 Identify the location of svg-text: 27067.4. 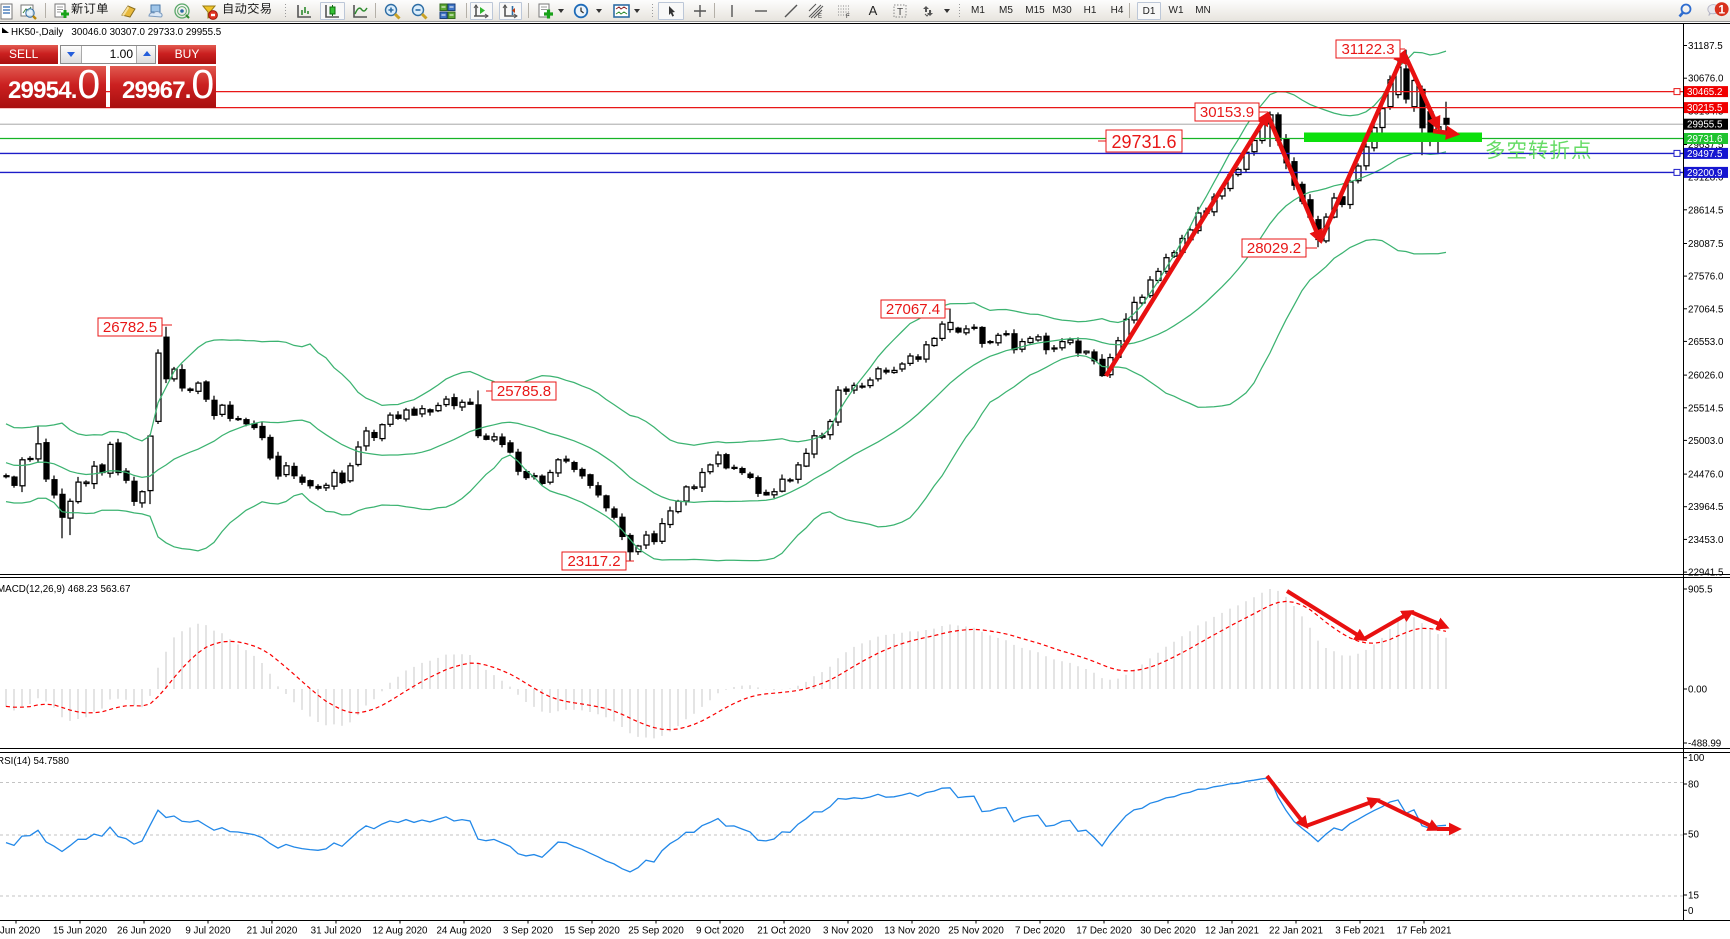
(913, 309).